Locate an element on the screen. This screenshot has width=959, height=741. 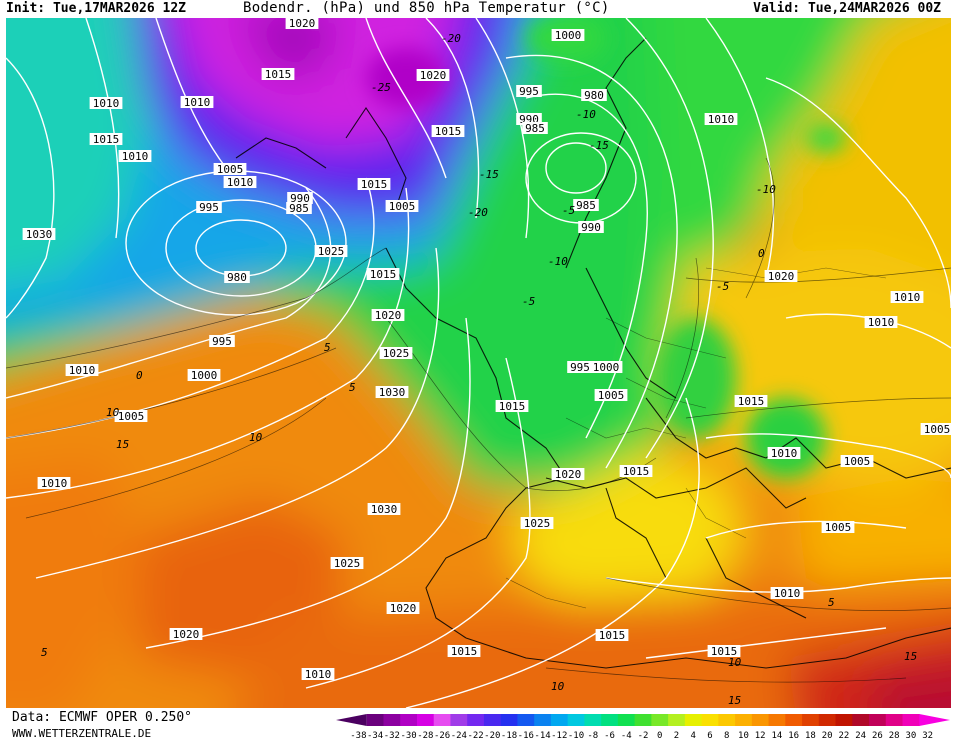
isobar-label: 990 is located at coordinates (591, 227).